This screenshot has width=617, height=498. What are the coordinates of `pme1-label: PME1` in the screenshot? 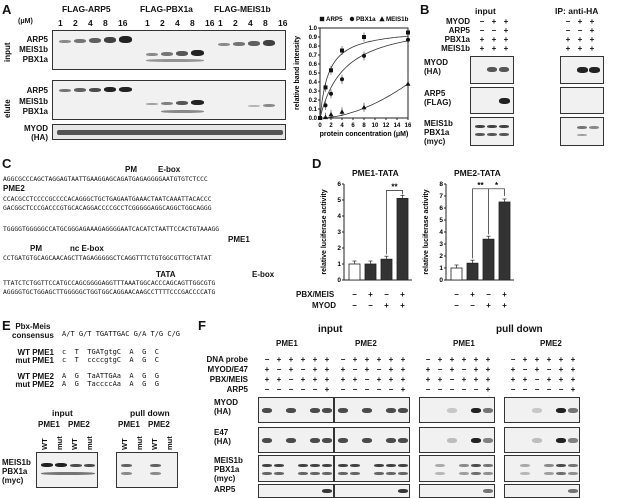 It's located at (239, 239).